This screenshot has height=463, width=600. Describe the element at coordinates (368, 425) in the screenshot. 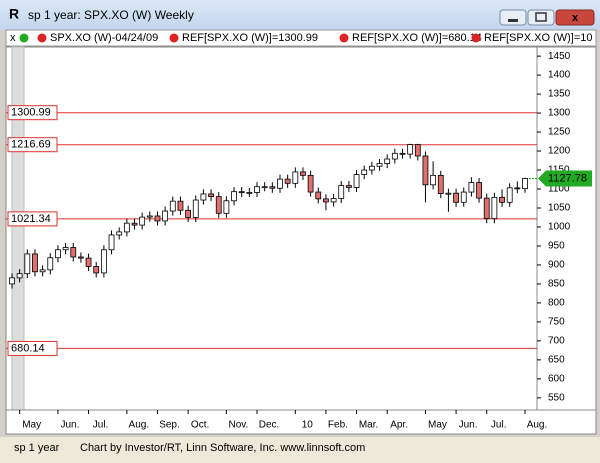

I see `x-tick-label: Mar.` at that location.